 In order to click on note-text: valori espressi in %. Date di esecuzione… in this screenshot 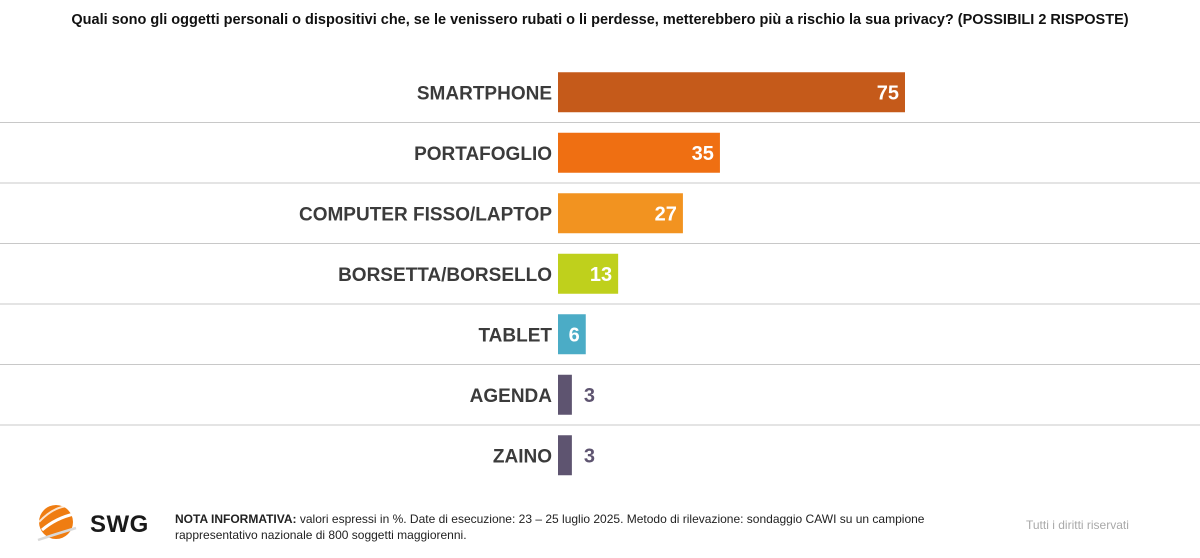, I will do `click(550, 527)`.